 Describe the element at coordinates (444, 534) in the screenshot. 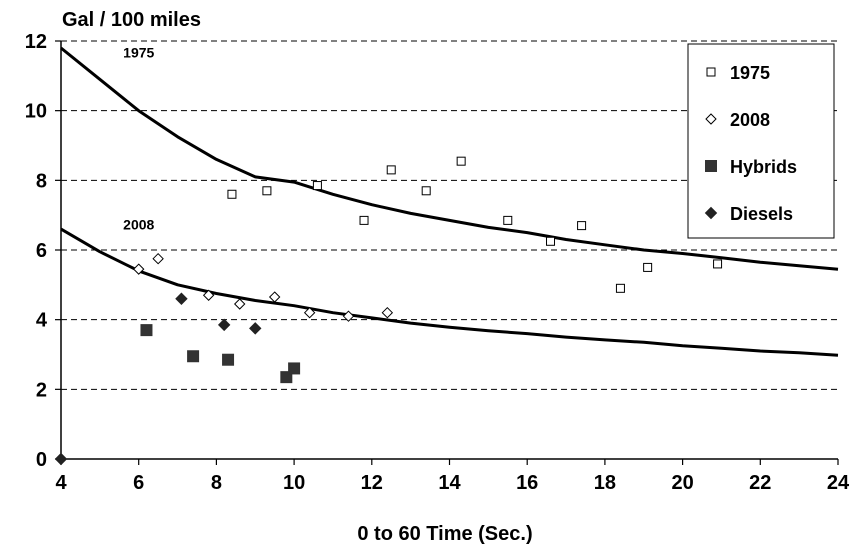

I see `x-axis-title: 0 to 60 Time (Sec.)` at that location.